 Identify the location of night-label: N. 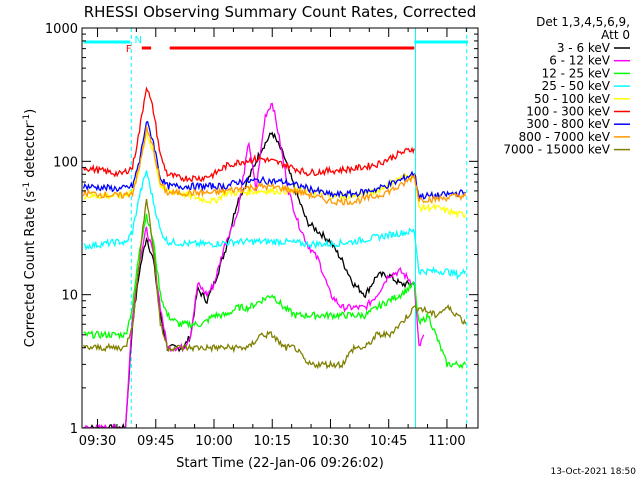
(138, 40).